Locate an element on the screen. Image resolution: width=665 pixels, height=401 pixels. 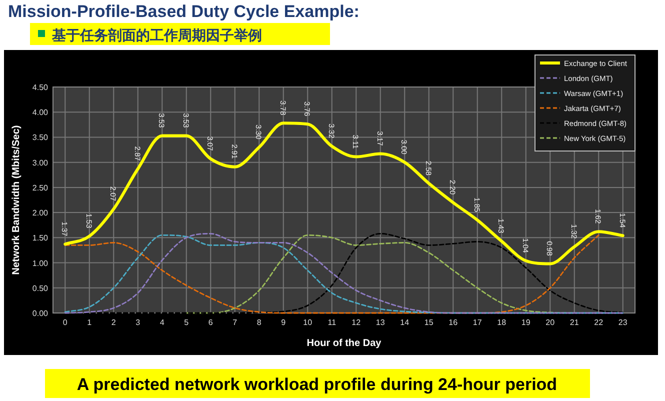
x-tick-label: 19 is located at coordinates (526, 322).